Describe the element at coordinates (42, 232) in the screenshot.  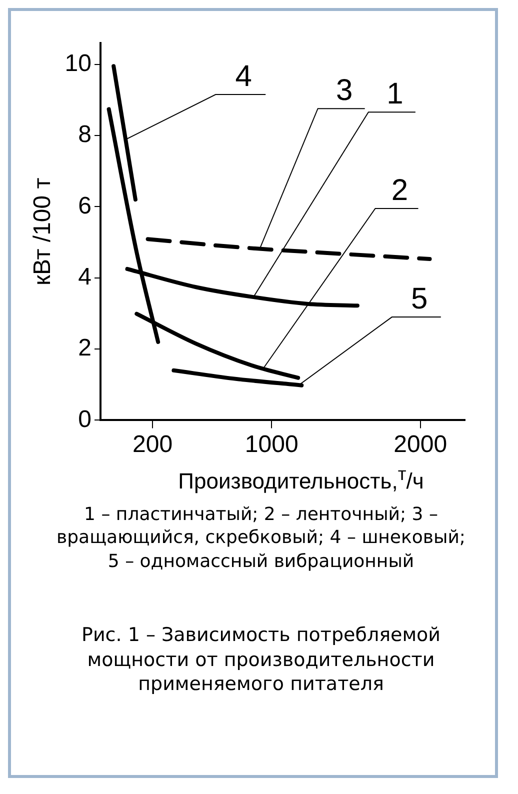
I see `y-axis-title: кВт /100 т` at that location.